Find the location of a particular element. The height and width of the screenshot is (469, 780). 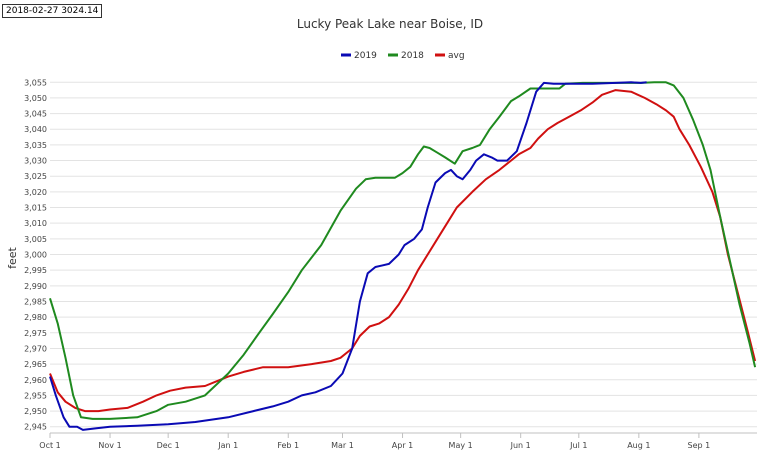

tooltip-value: 3024.14 is located at coordinates (80, 11).